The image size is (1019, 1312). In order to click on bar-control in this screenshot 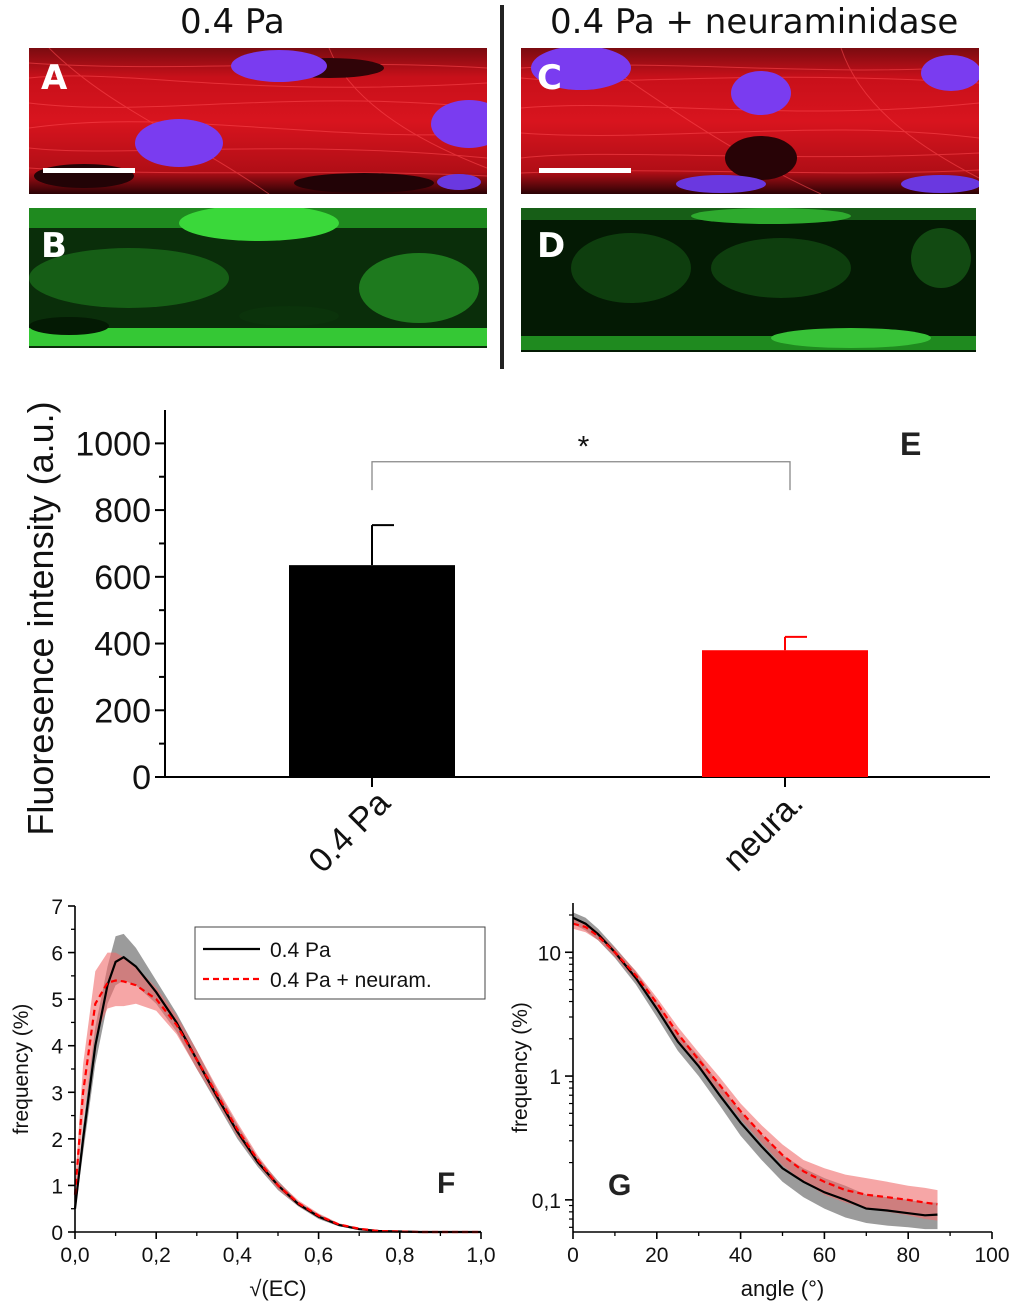, I will do `click(372, 671)`.